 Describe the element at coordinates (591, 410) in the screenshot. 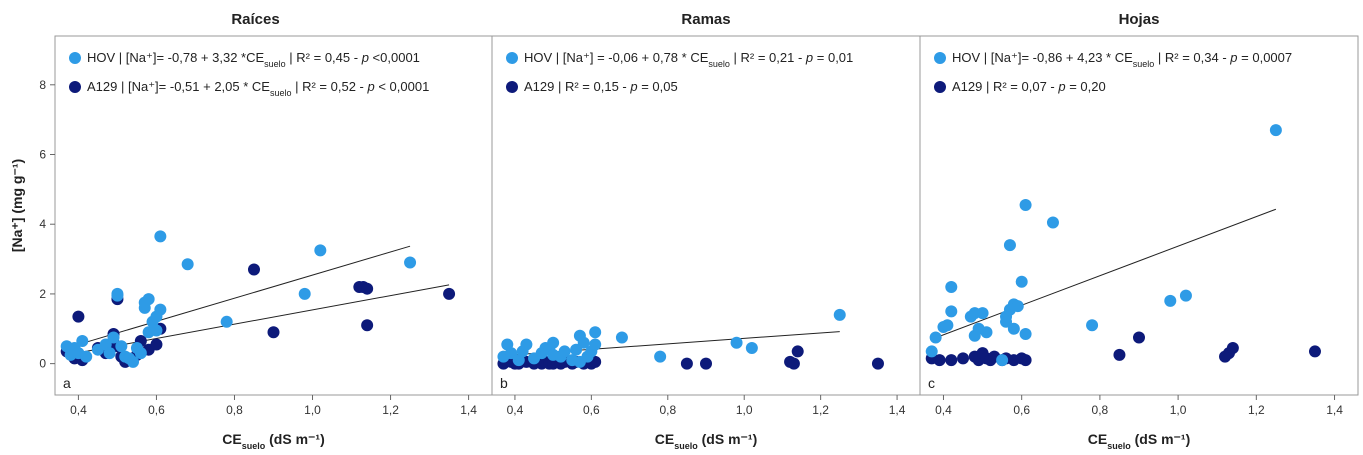

I see `x-tick-label: 0,6` at that location.